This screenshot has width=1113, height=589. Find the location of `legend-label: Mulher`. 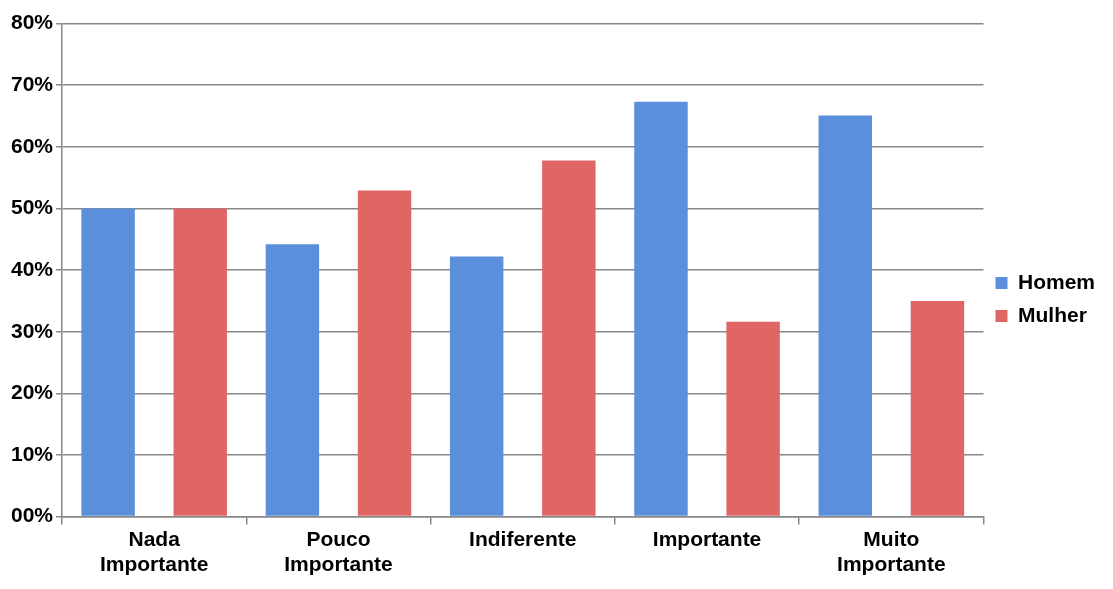

legend-label: Mulher is located at coordinates (1052, 314).